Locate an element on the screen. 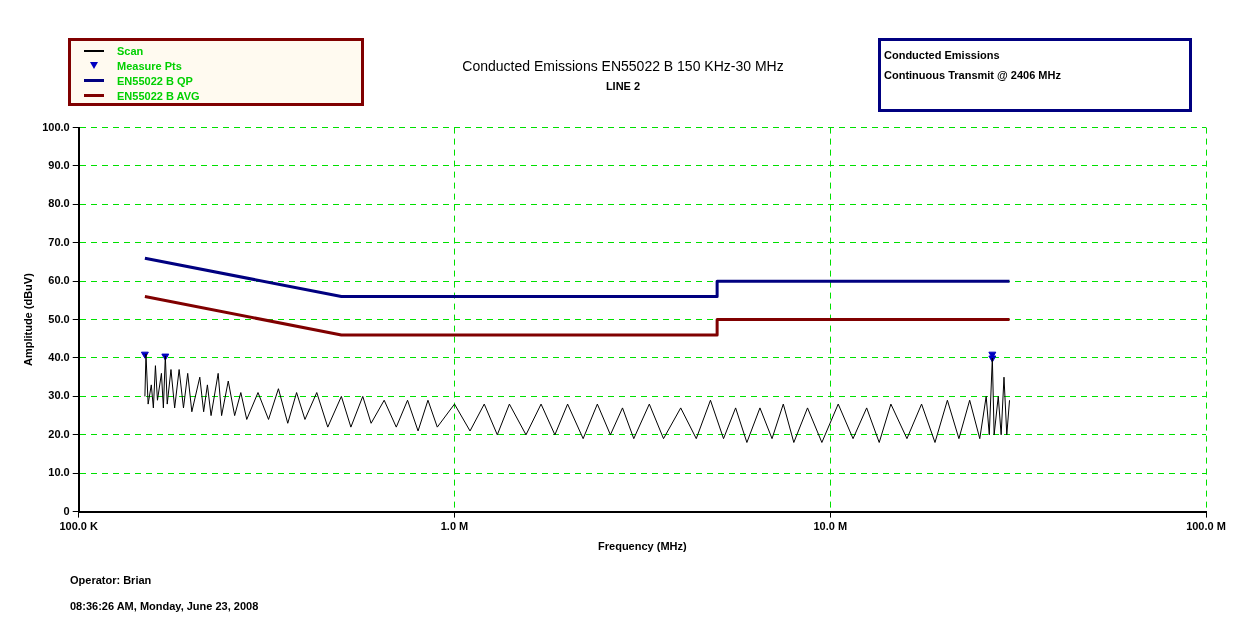  text: Conducted Emissions is located at coordinates (942, 55).